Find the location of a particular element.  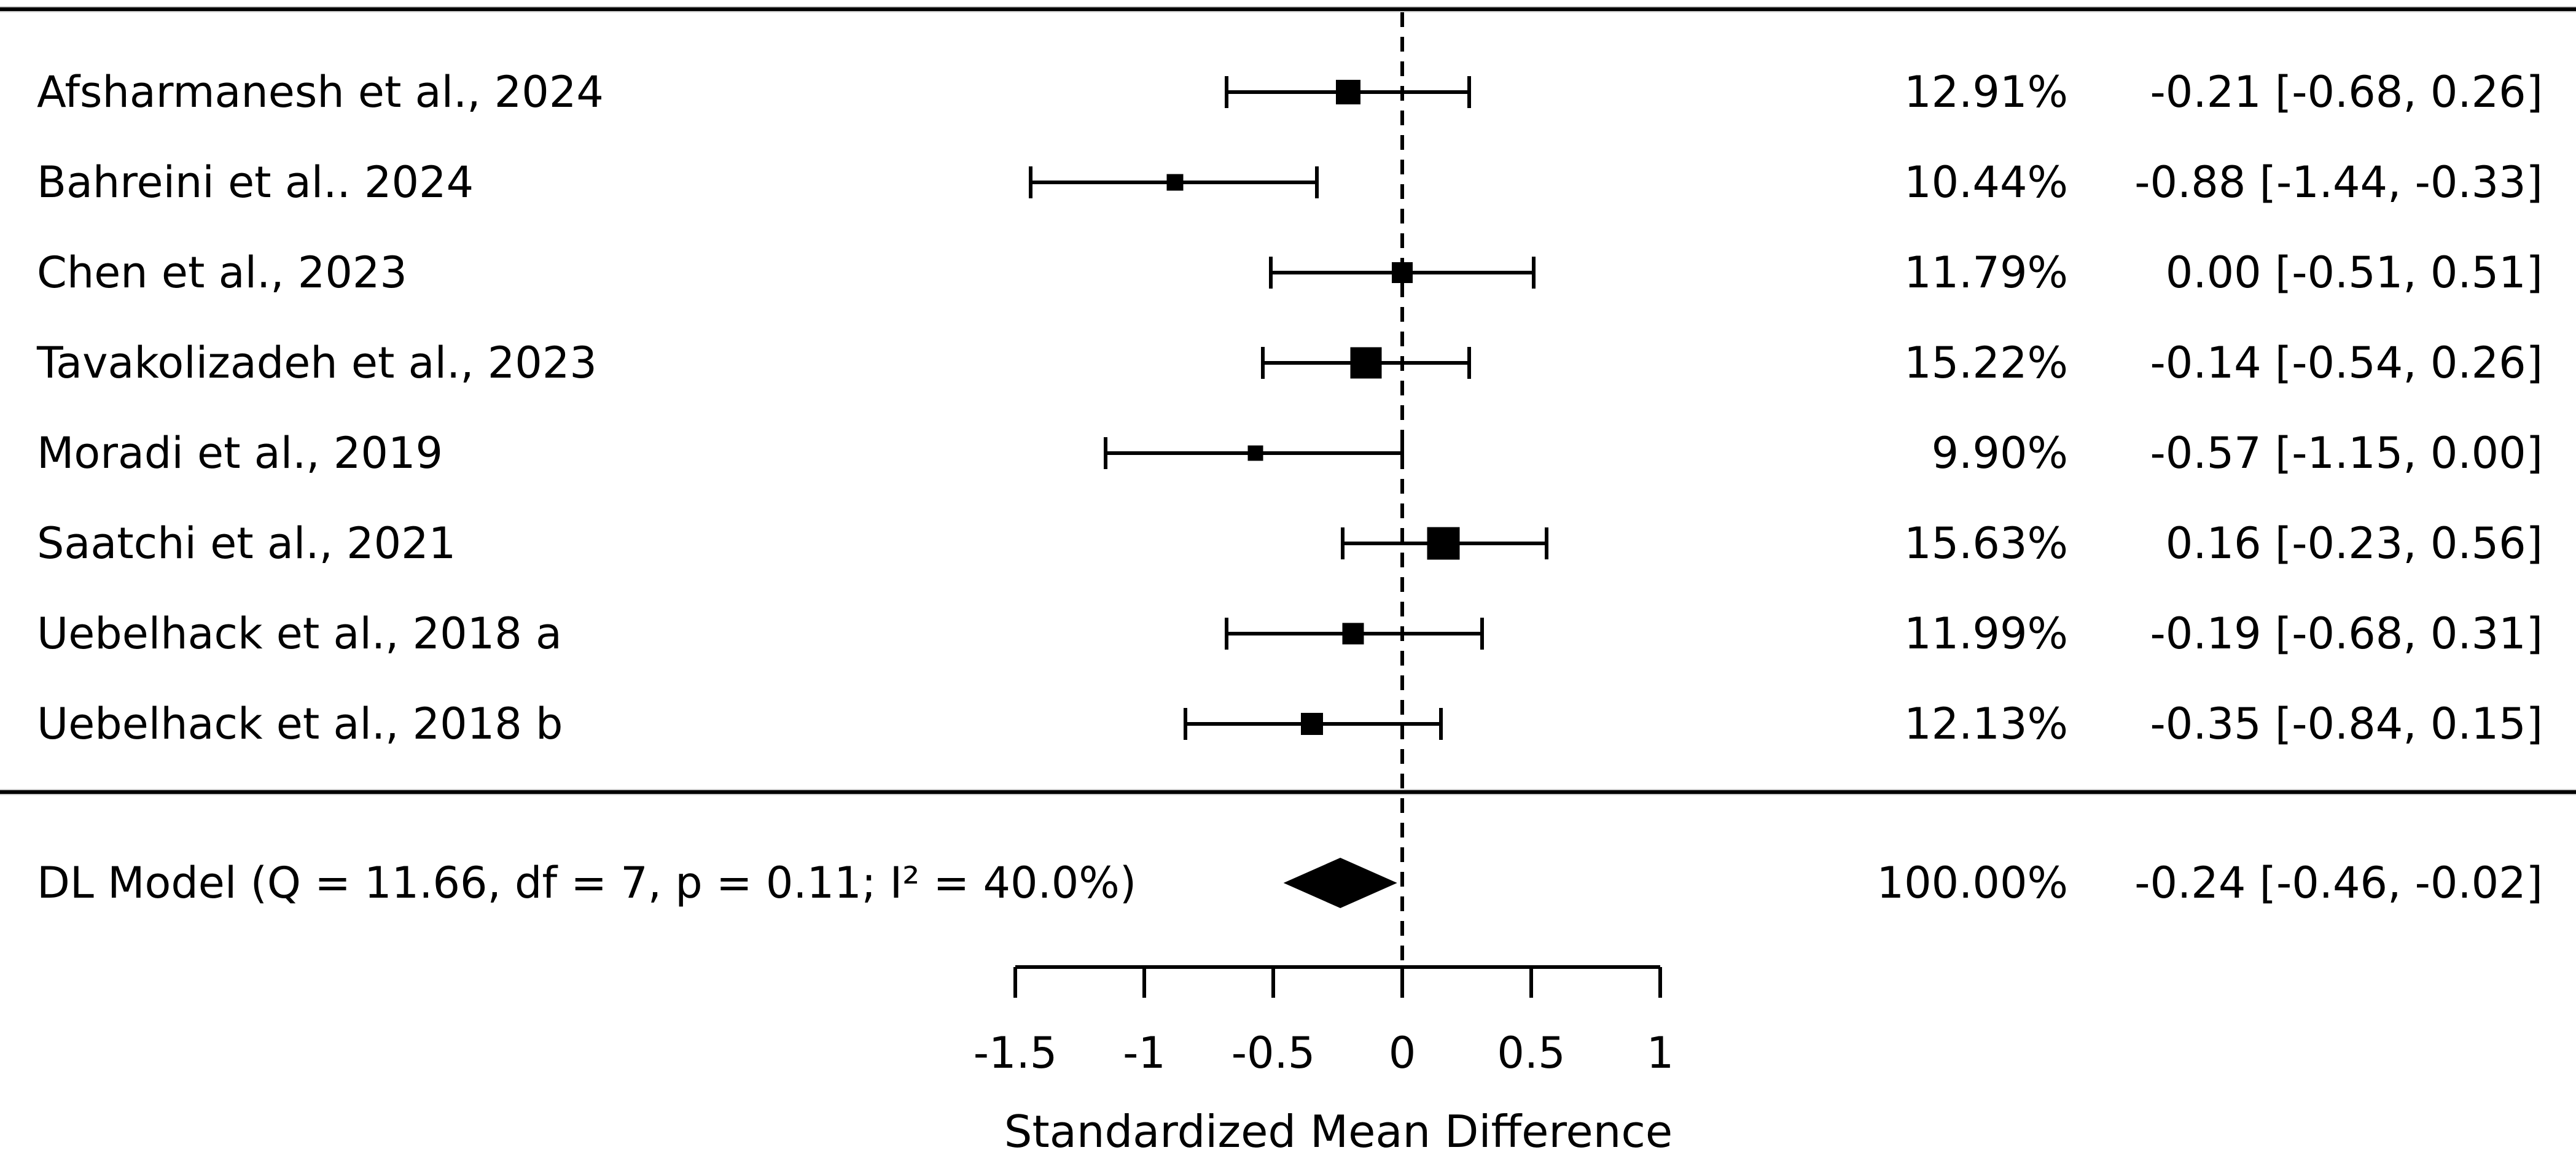

study-effect-estimate: -0.35 [-0.84, 0.15] is located at coordinates (2346, 724).